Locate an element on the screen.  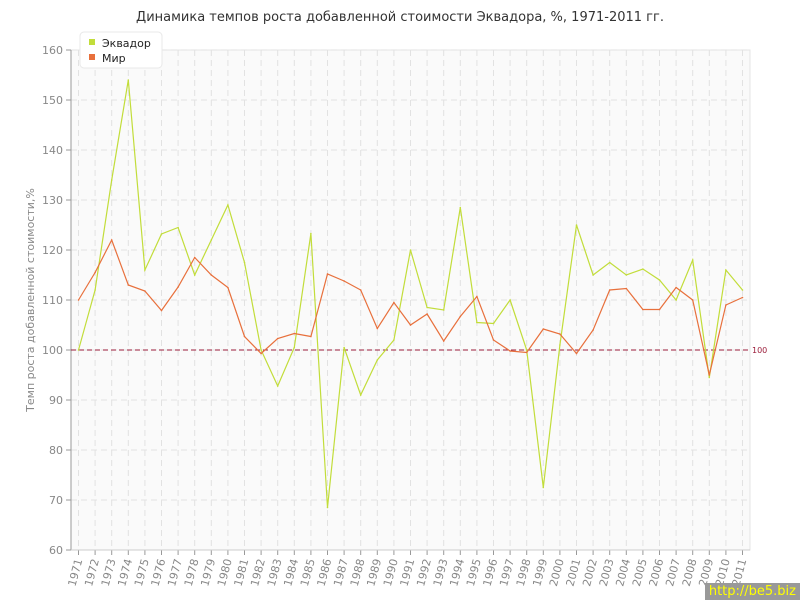
y-tick-label: 100 is located at coordinates (52, 350).